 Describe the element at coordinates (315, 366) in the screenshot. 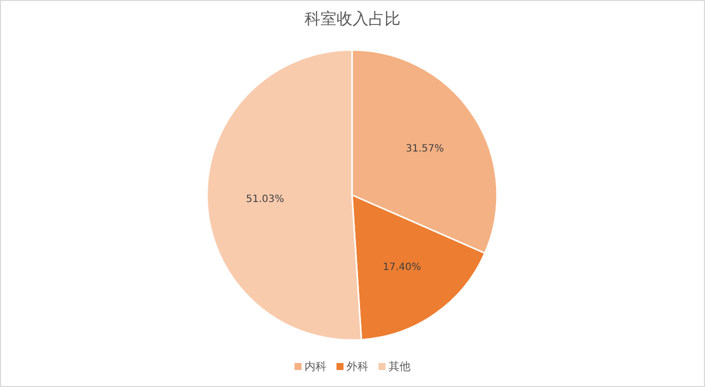

I see `legend-label: 内科` at that location.